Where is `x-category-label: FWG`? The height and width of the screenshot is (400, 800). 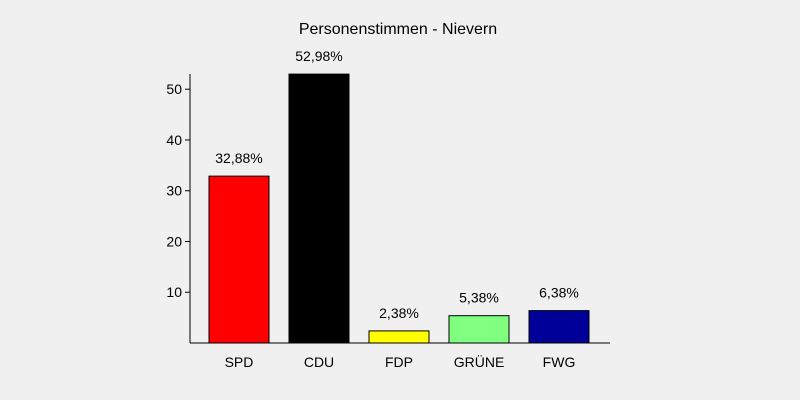 x-category-label: FWG is located at coordinates (559, 362).